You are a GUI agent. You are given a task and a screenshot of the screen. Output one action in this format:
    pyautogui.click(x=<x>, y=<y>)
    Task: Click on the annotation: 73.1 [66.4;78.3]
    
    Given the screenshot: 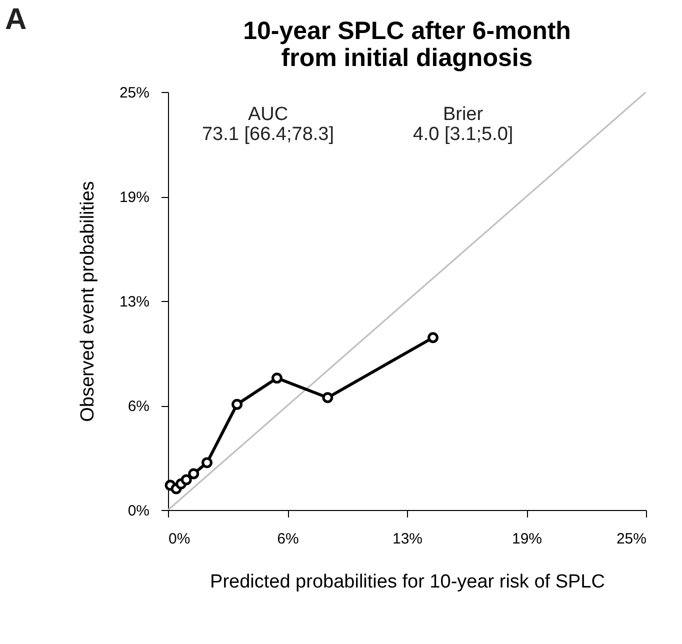 What is the action you would take?
    pyautogui.click(x=268, y=134)
    